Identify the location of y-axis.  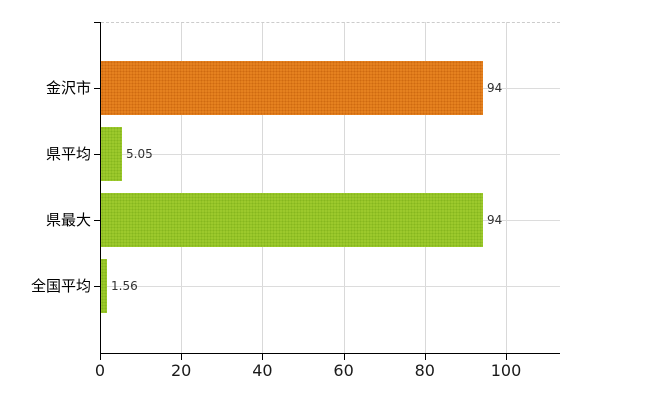
(100, 188).